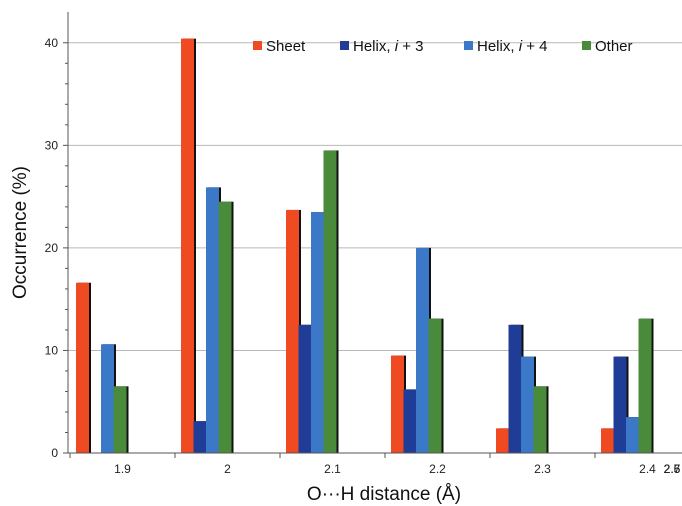 Image resolution: width=682 pixels, height=506 pixels. Describe the element at coordinates (443, 46) in the screenshot. I see `legend: Sheet Helix, i + 3 Helix, i + 4 Other` at that location.